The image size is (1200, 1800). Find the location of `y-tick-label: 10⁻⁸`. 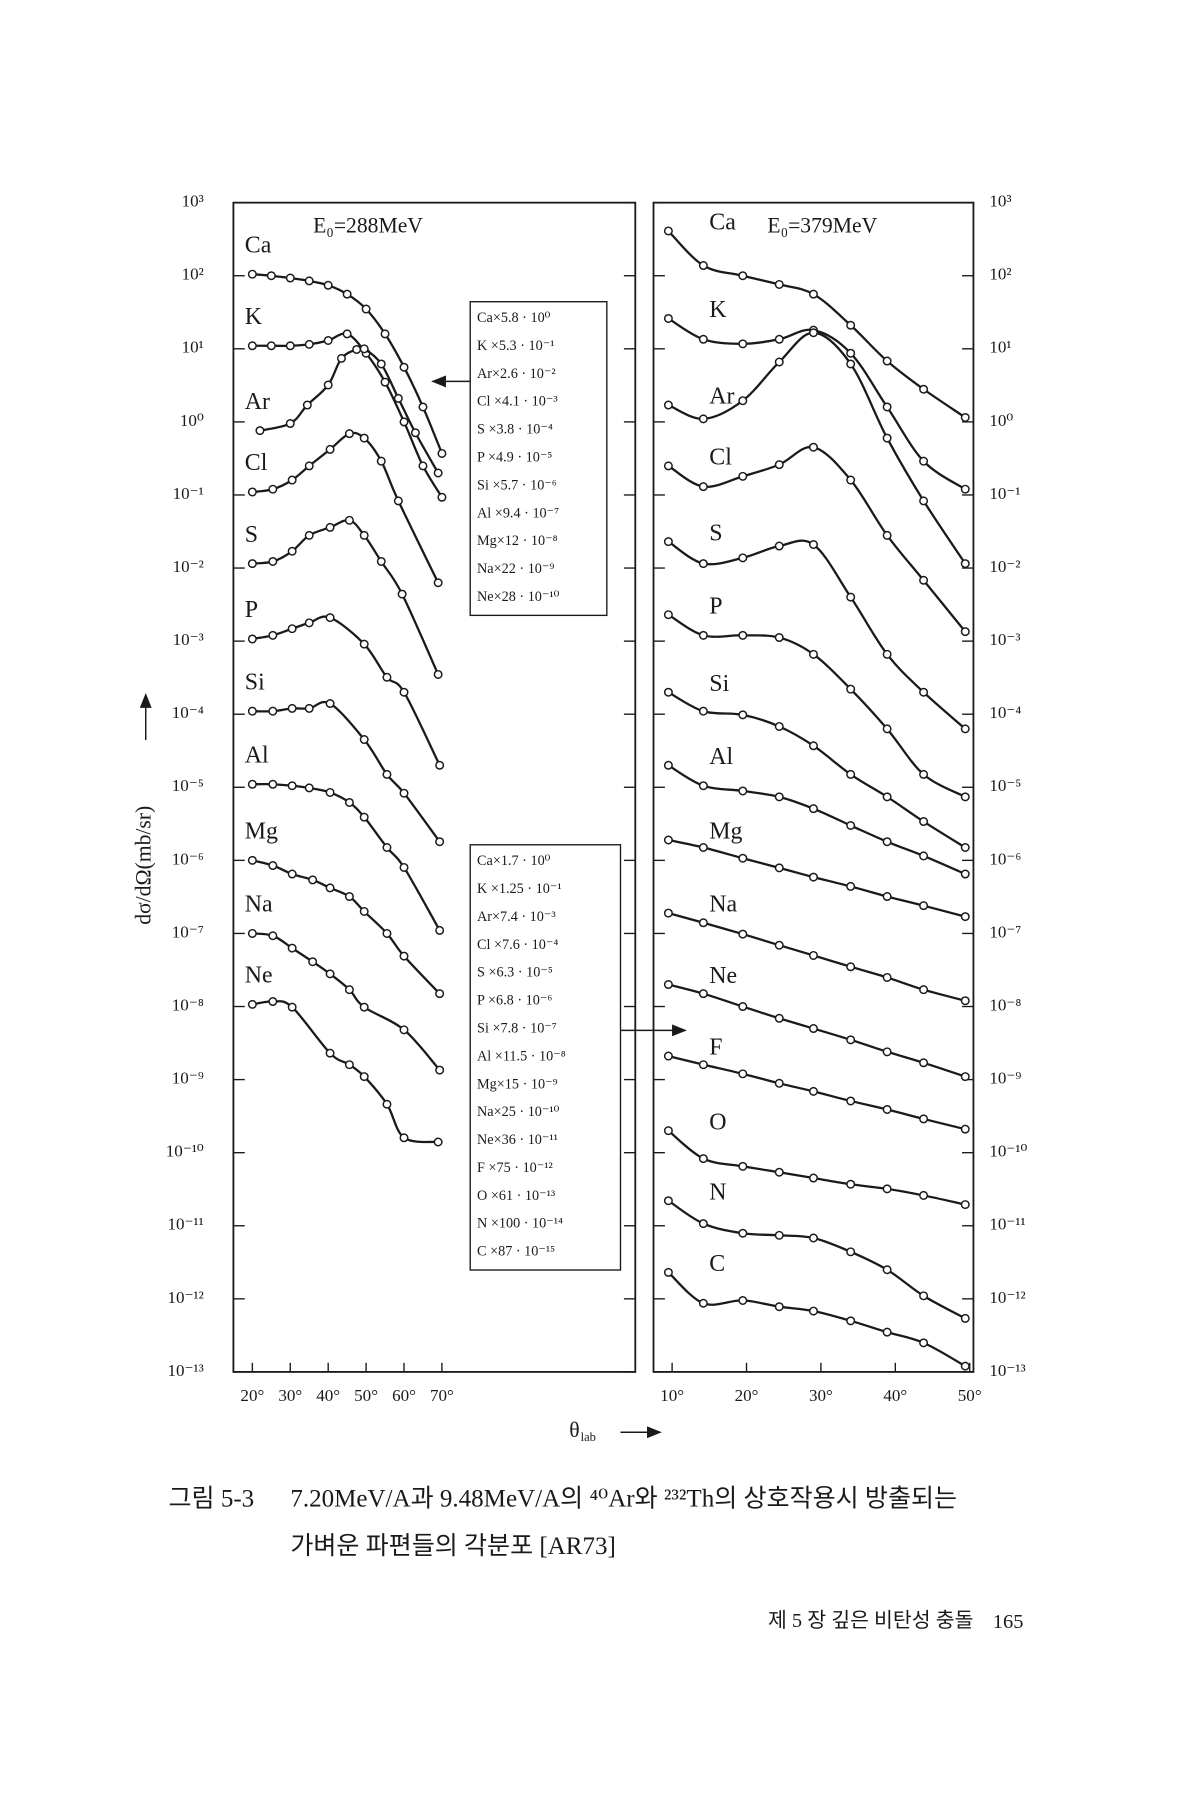

y-tick-label: 10⁻⁸ is located at coordinates (1005, 1004).